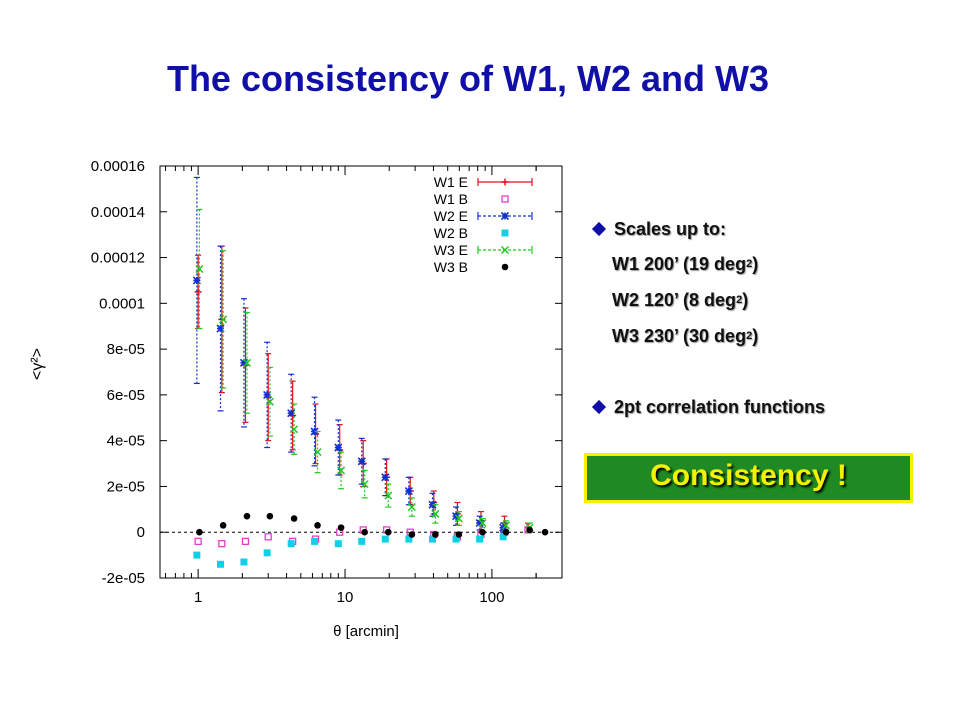  What do you see at coordinates (770, 264) in the screenshot?
I see `scale-line-w1: W1 200’ (19 deg 2)` at bounding box center [770, 264].